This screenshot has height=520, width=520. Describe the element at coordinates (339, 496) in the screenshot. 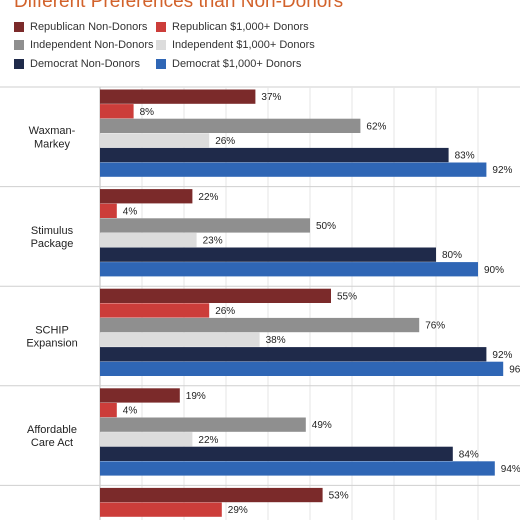

I see `data-label: 53%` at that location.